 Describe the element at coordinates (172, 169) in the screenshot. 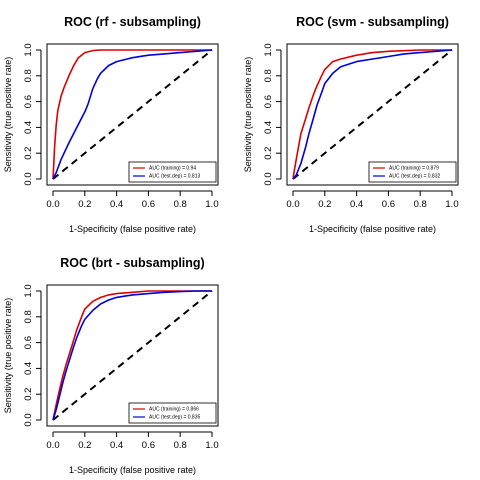

I see `legend-entry: AUC (training) = 0.94` at that location.